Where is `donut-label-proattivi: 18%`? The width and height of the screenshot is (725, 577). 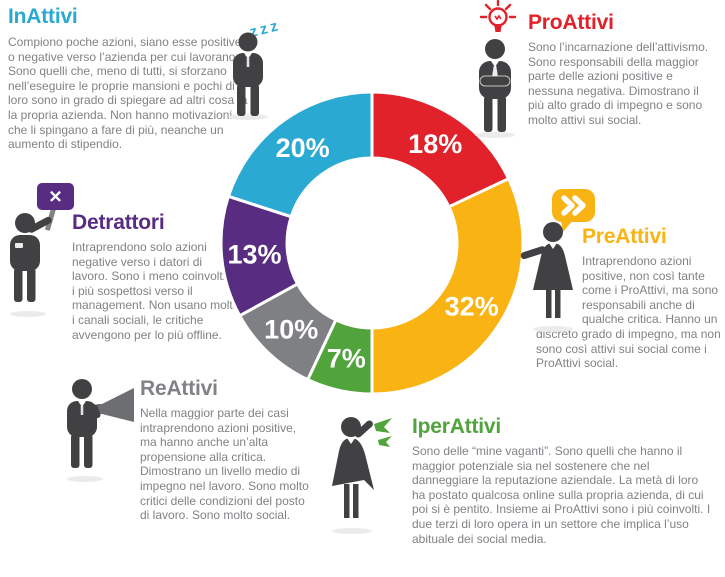
donut-label-proattivi: 18% is located at coordinates (435, 144).